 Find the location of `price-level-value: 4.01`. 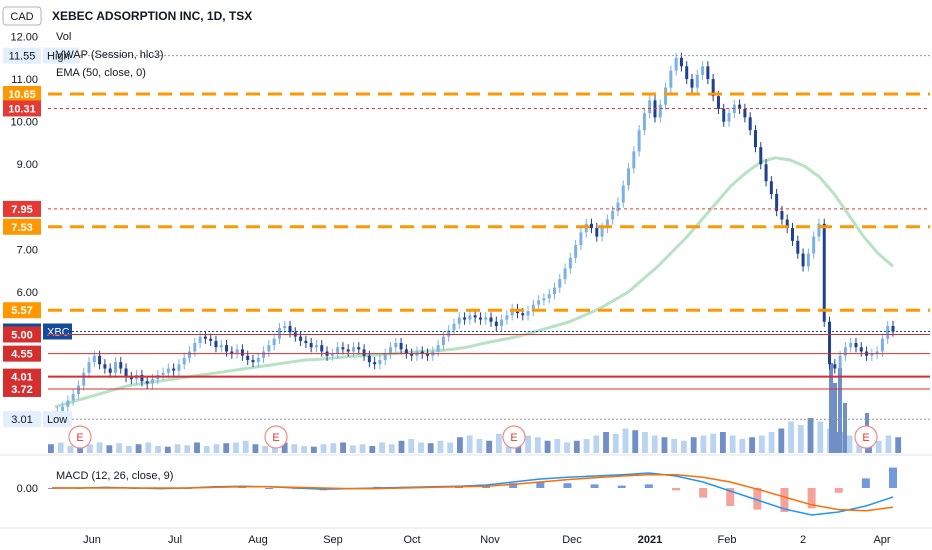

price-level-value: 4.01 is located at coordinates (21, 378).